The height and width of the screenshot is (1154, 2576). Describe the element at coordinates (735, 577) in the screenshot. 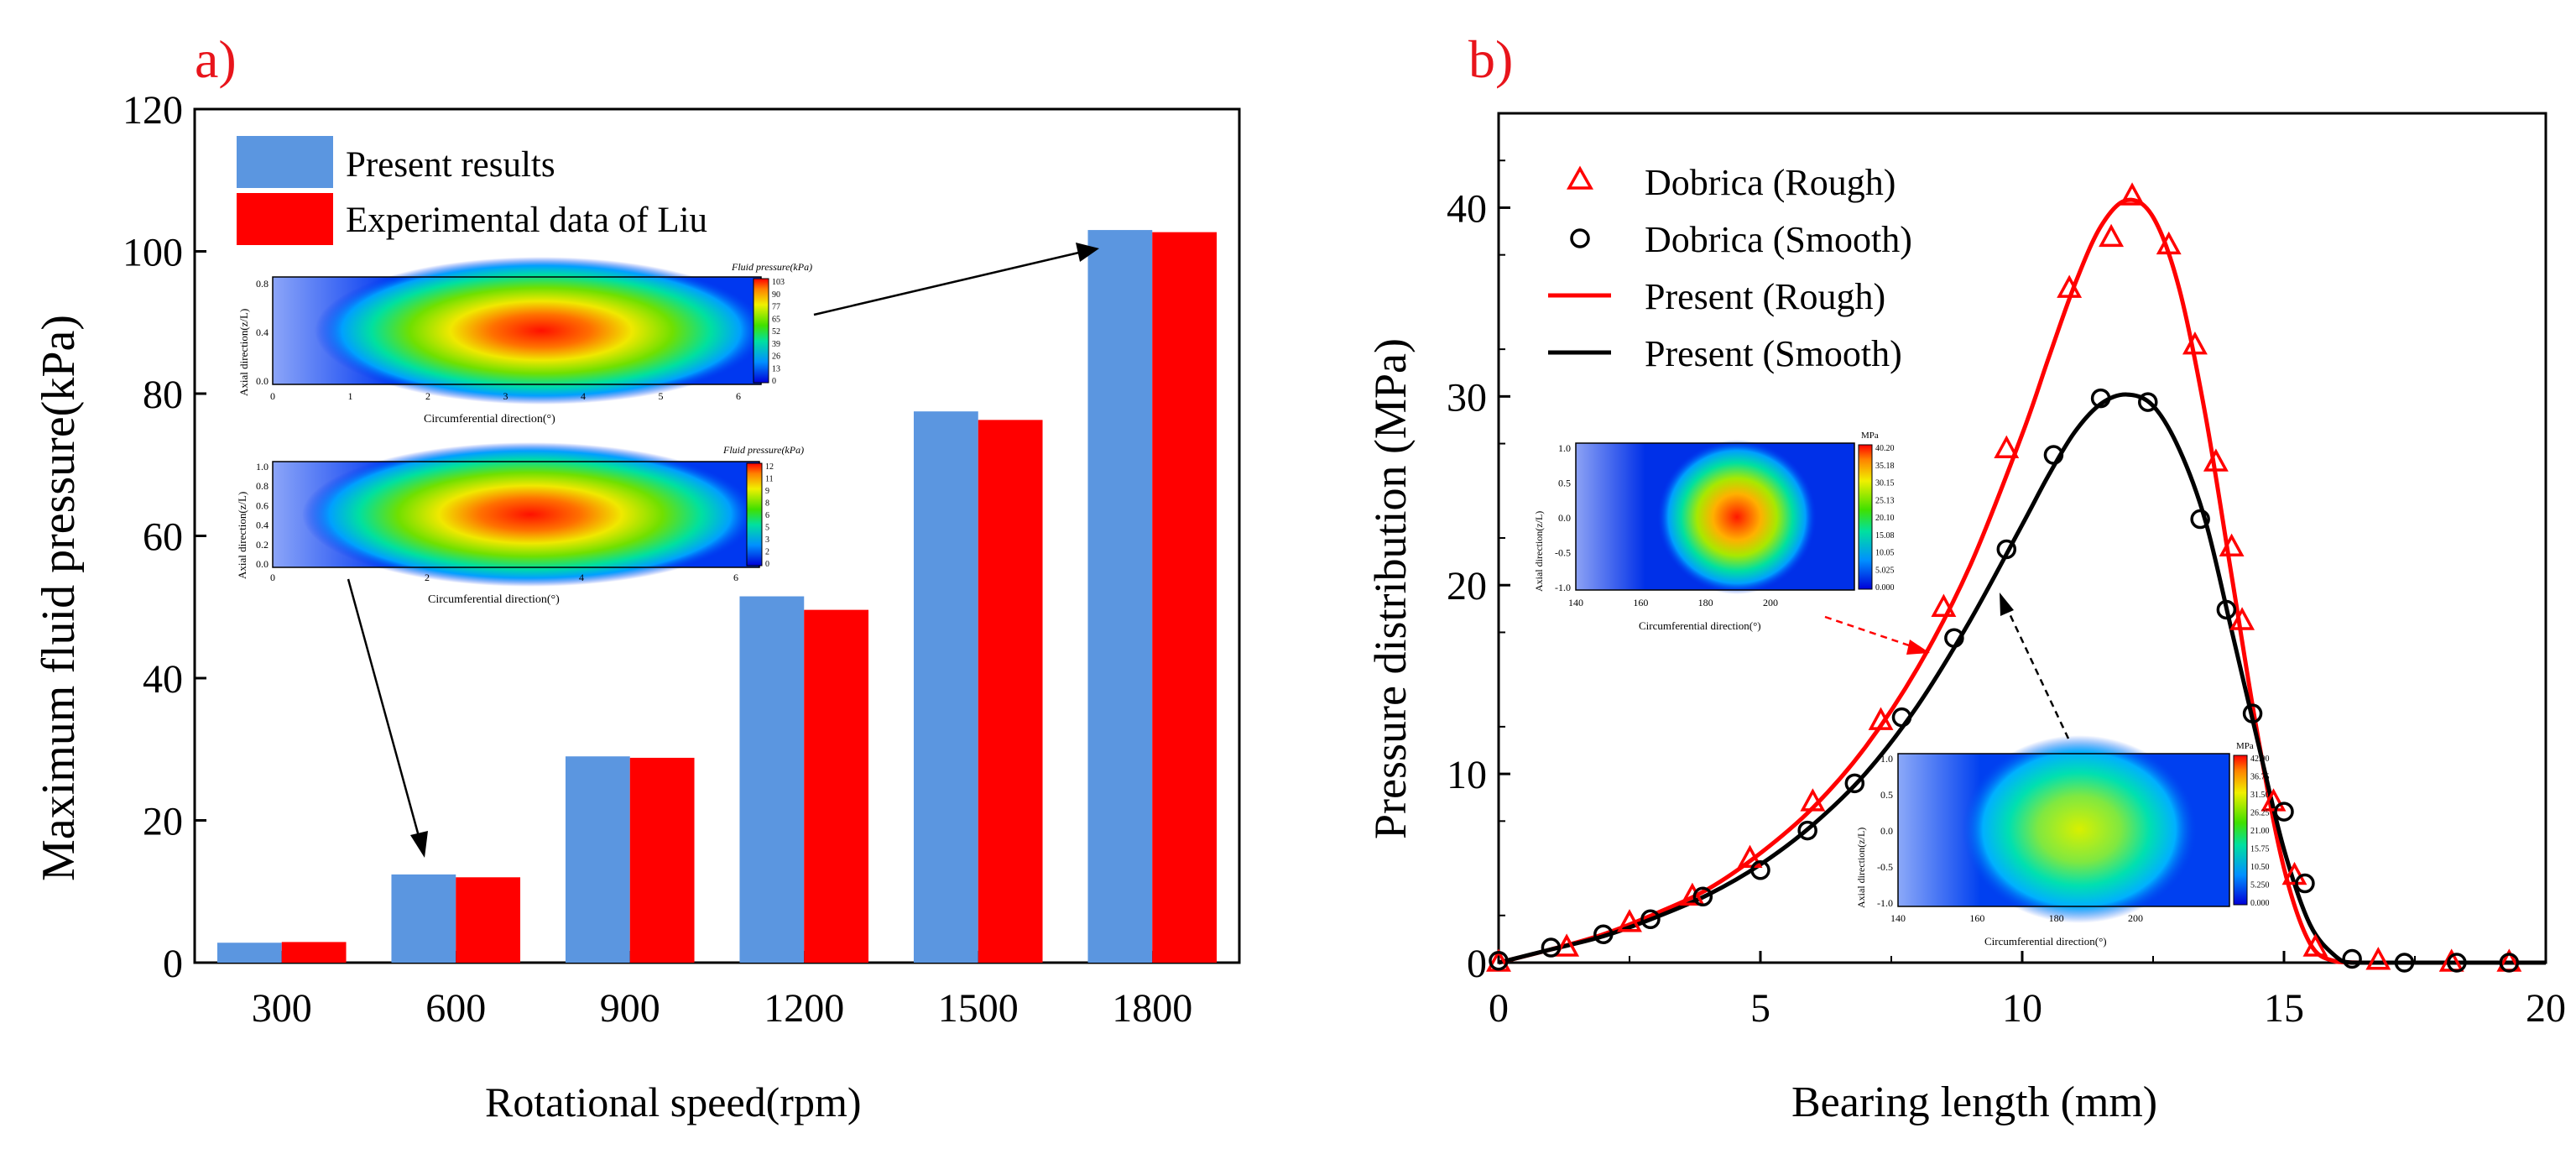

I see `inset-x-tick-label: 6` at that location.